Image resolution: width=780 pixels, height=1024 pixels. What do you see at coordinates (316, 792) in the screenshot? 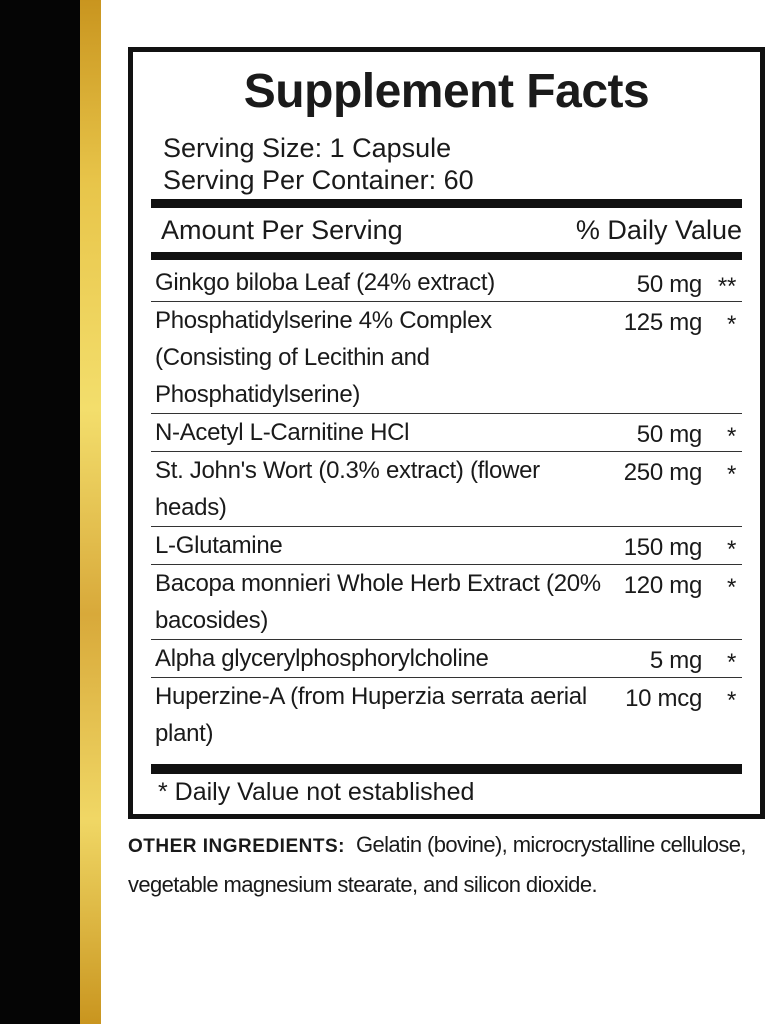
I see `footnote: * Daily Value not established` at bounding box center [316, 792].